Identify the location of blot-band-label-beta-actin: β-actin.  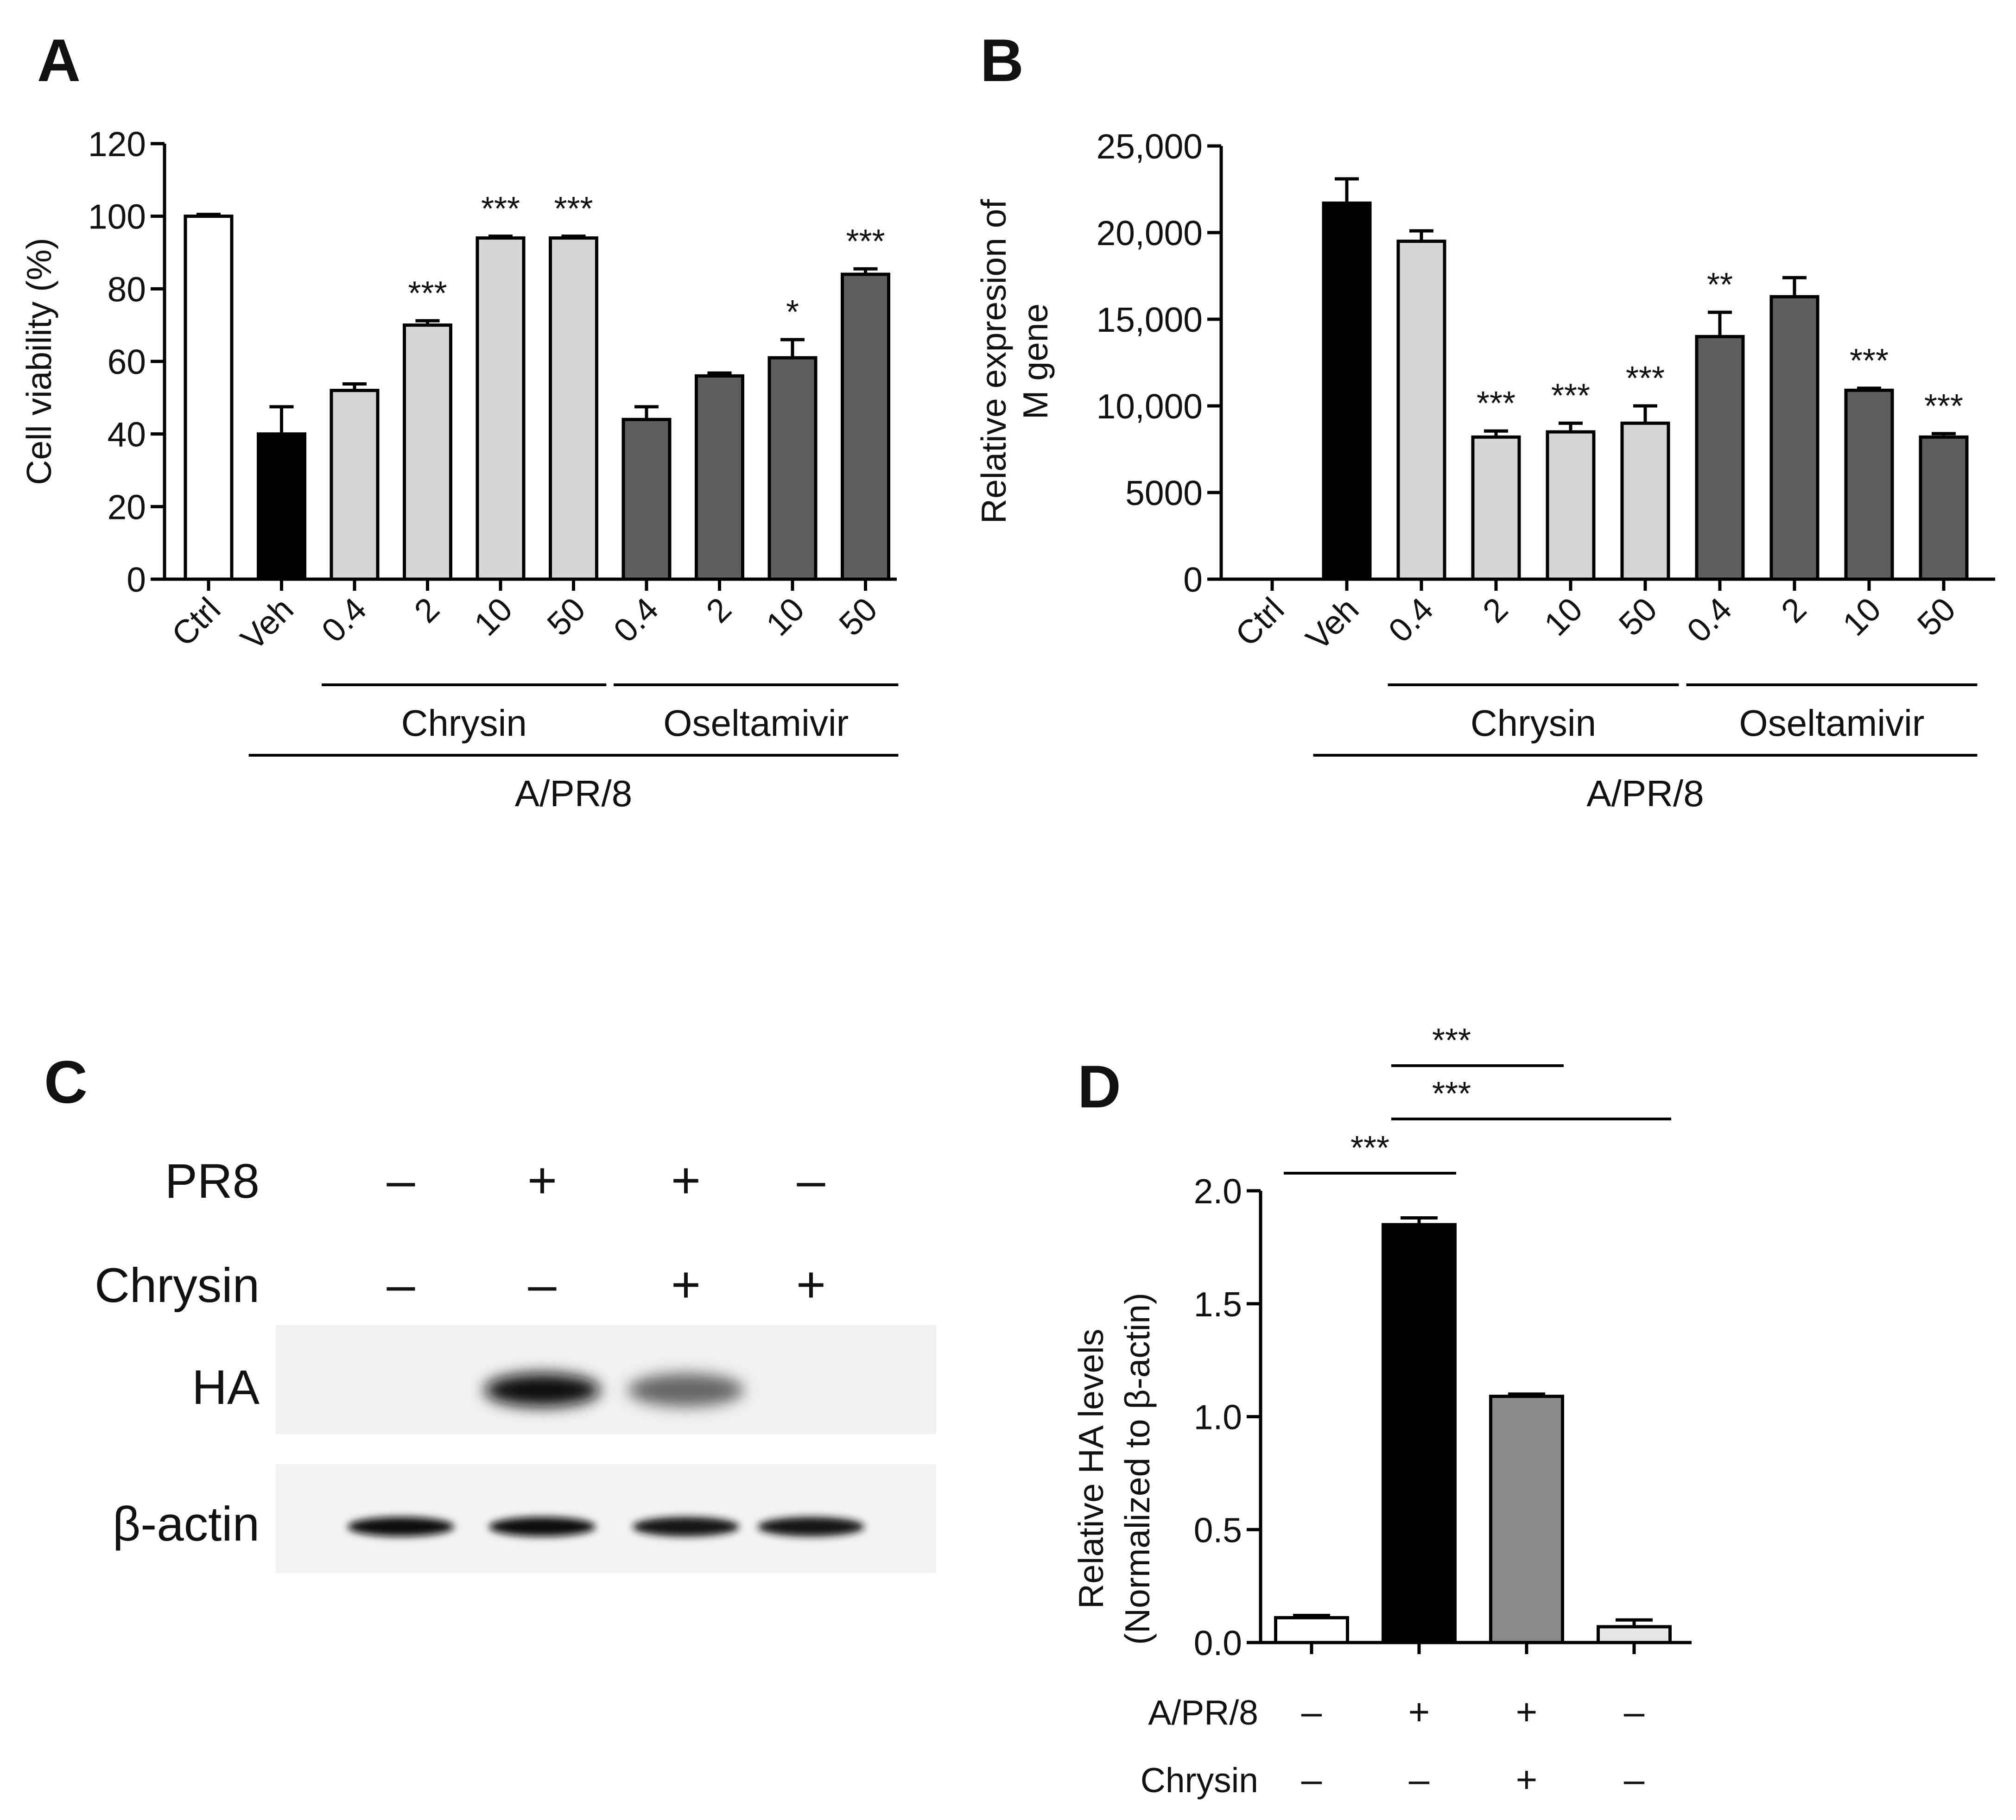
(186, 1524).